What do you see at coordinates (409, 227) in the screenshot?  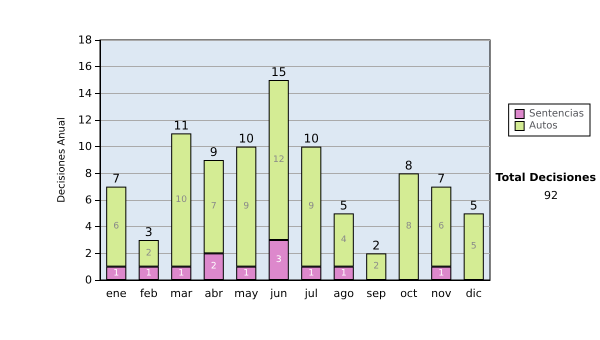 I see `data-label: 8` at bounding box center [409, 227].